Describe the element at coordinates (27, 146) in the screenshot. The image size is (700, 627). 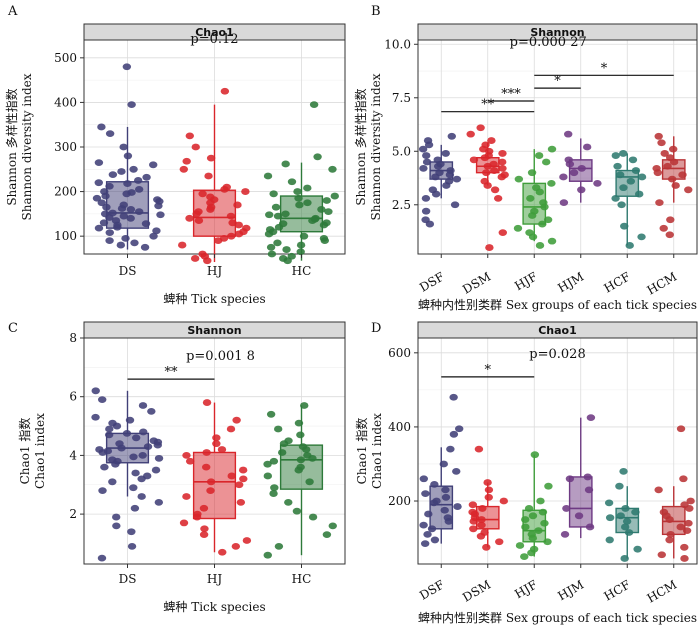
I see `y-axis-label-en: Shannon diversity index` at that location.